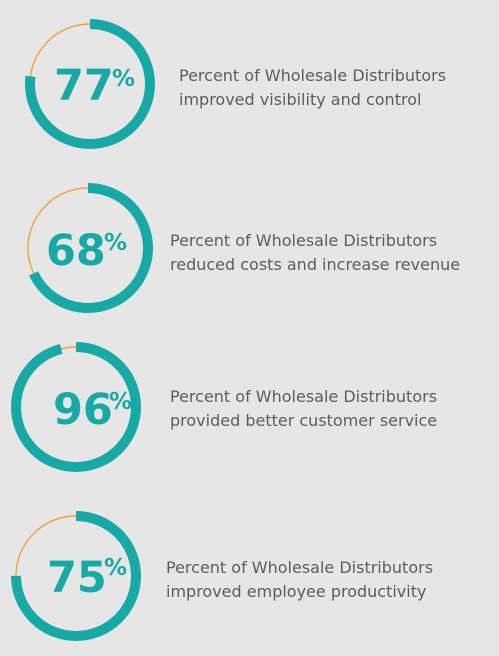 Image resolution: width=499 pixels, height=656 pixels. Describe the element at coordinates (304, 396) in the screenshot. I see `stat-label-line1-3: Percent of Wholesale Distributors` at that location.